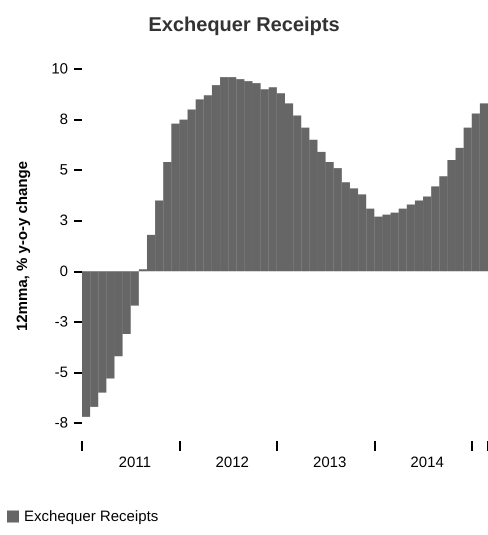 This screenshot has height=535, width=488. Describe the element at coordinates (64, 119) in the screenshot. I see `y-tick-label: 8` at that location.